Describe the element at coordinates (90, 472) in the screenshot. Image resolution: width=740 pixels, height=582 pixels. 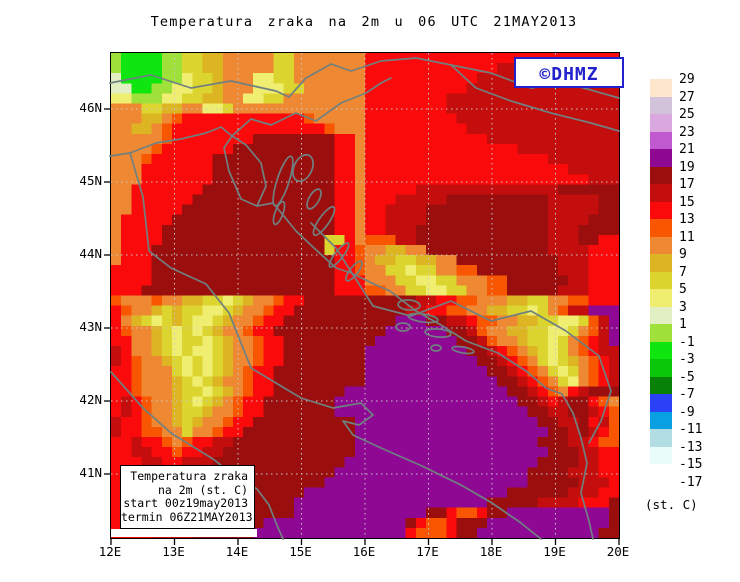
I see `lat-tick-label: 41N` at that location.